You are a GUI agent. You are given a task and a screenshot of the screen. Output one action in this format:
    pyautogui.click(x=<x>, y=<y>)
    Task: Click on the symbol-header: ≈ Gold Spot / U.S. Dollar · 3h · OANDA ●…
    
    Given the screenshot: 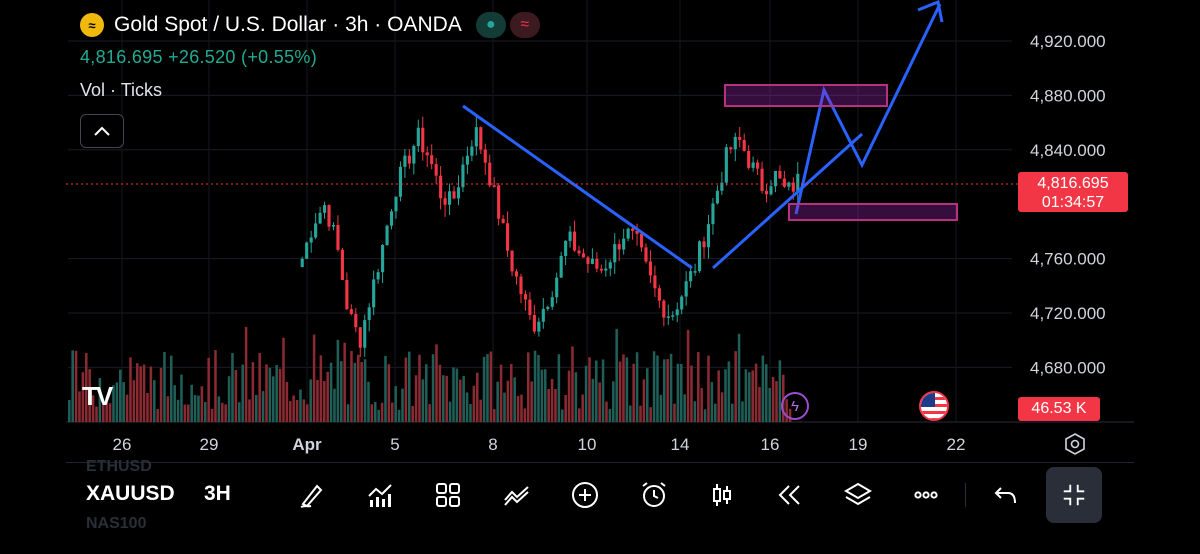 What is the action you would take?
    pyautogui.click(x=310, y=25)
    